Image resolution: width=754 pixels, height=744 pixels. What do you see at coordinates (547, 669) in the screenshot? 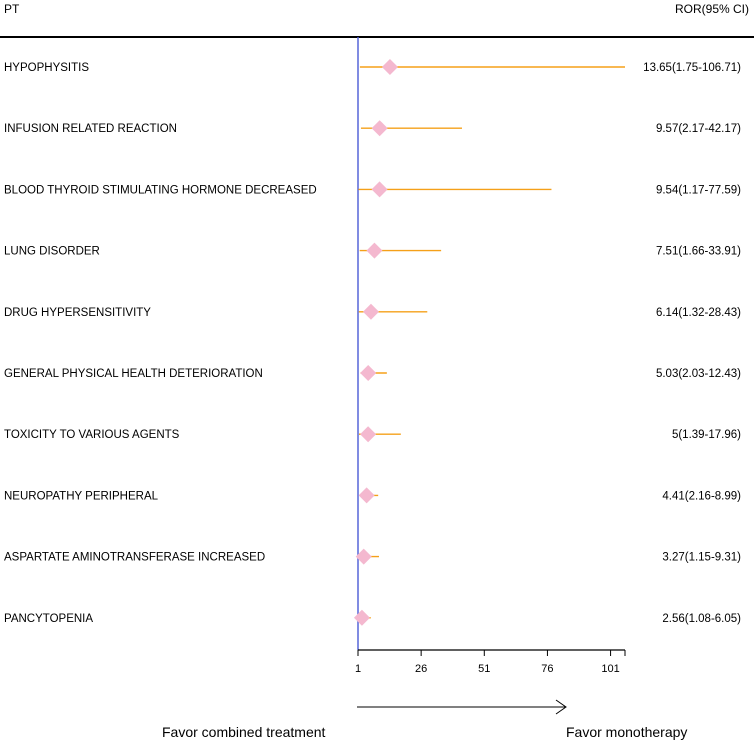
I see `x-tick-label: 76` at bounding box center [547, 669].